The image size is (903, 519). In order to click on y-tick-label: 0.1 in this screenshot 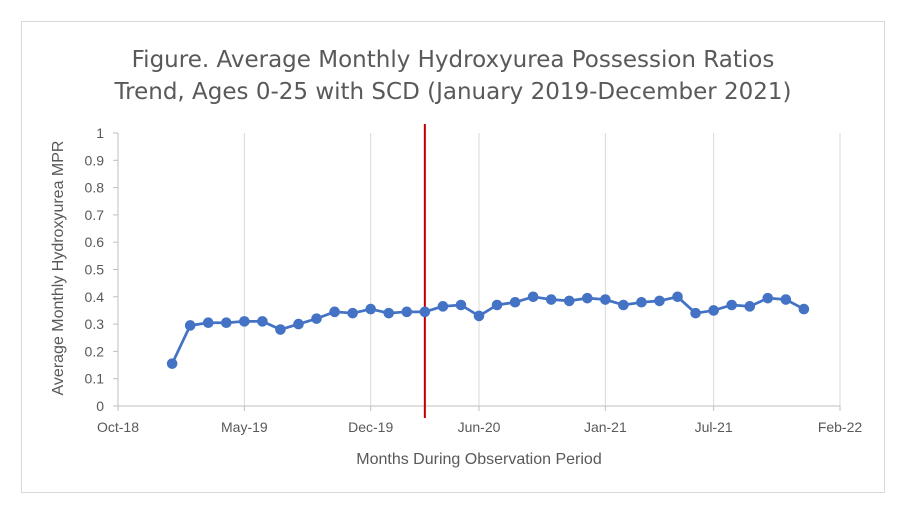, I will do `click(95, 379)`.